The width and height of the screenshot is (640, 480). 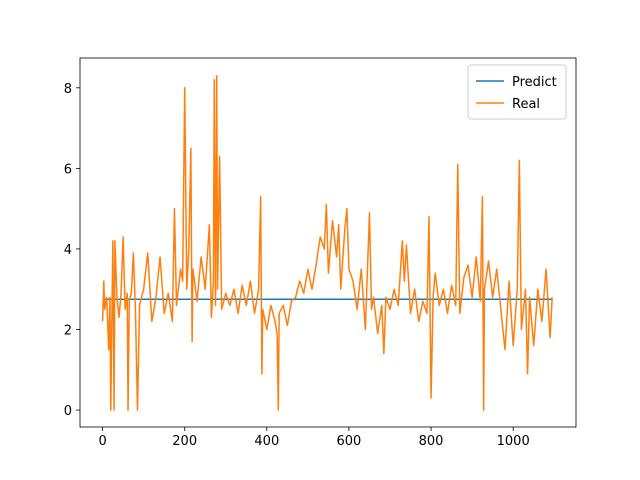 What do you see at coordinates (513, 441) in the screenshot?
I see `x-tick-label: 1000` at bounding box center [513, 441].